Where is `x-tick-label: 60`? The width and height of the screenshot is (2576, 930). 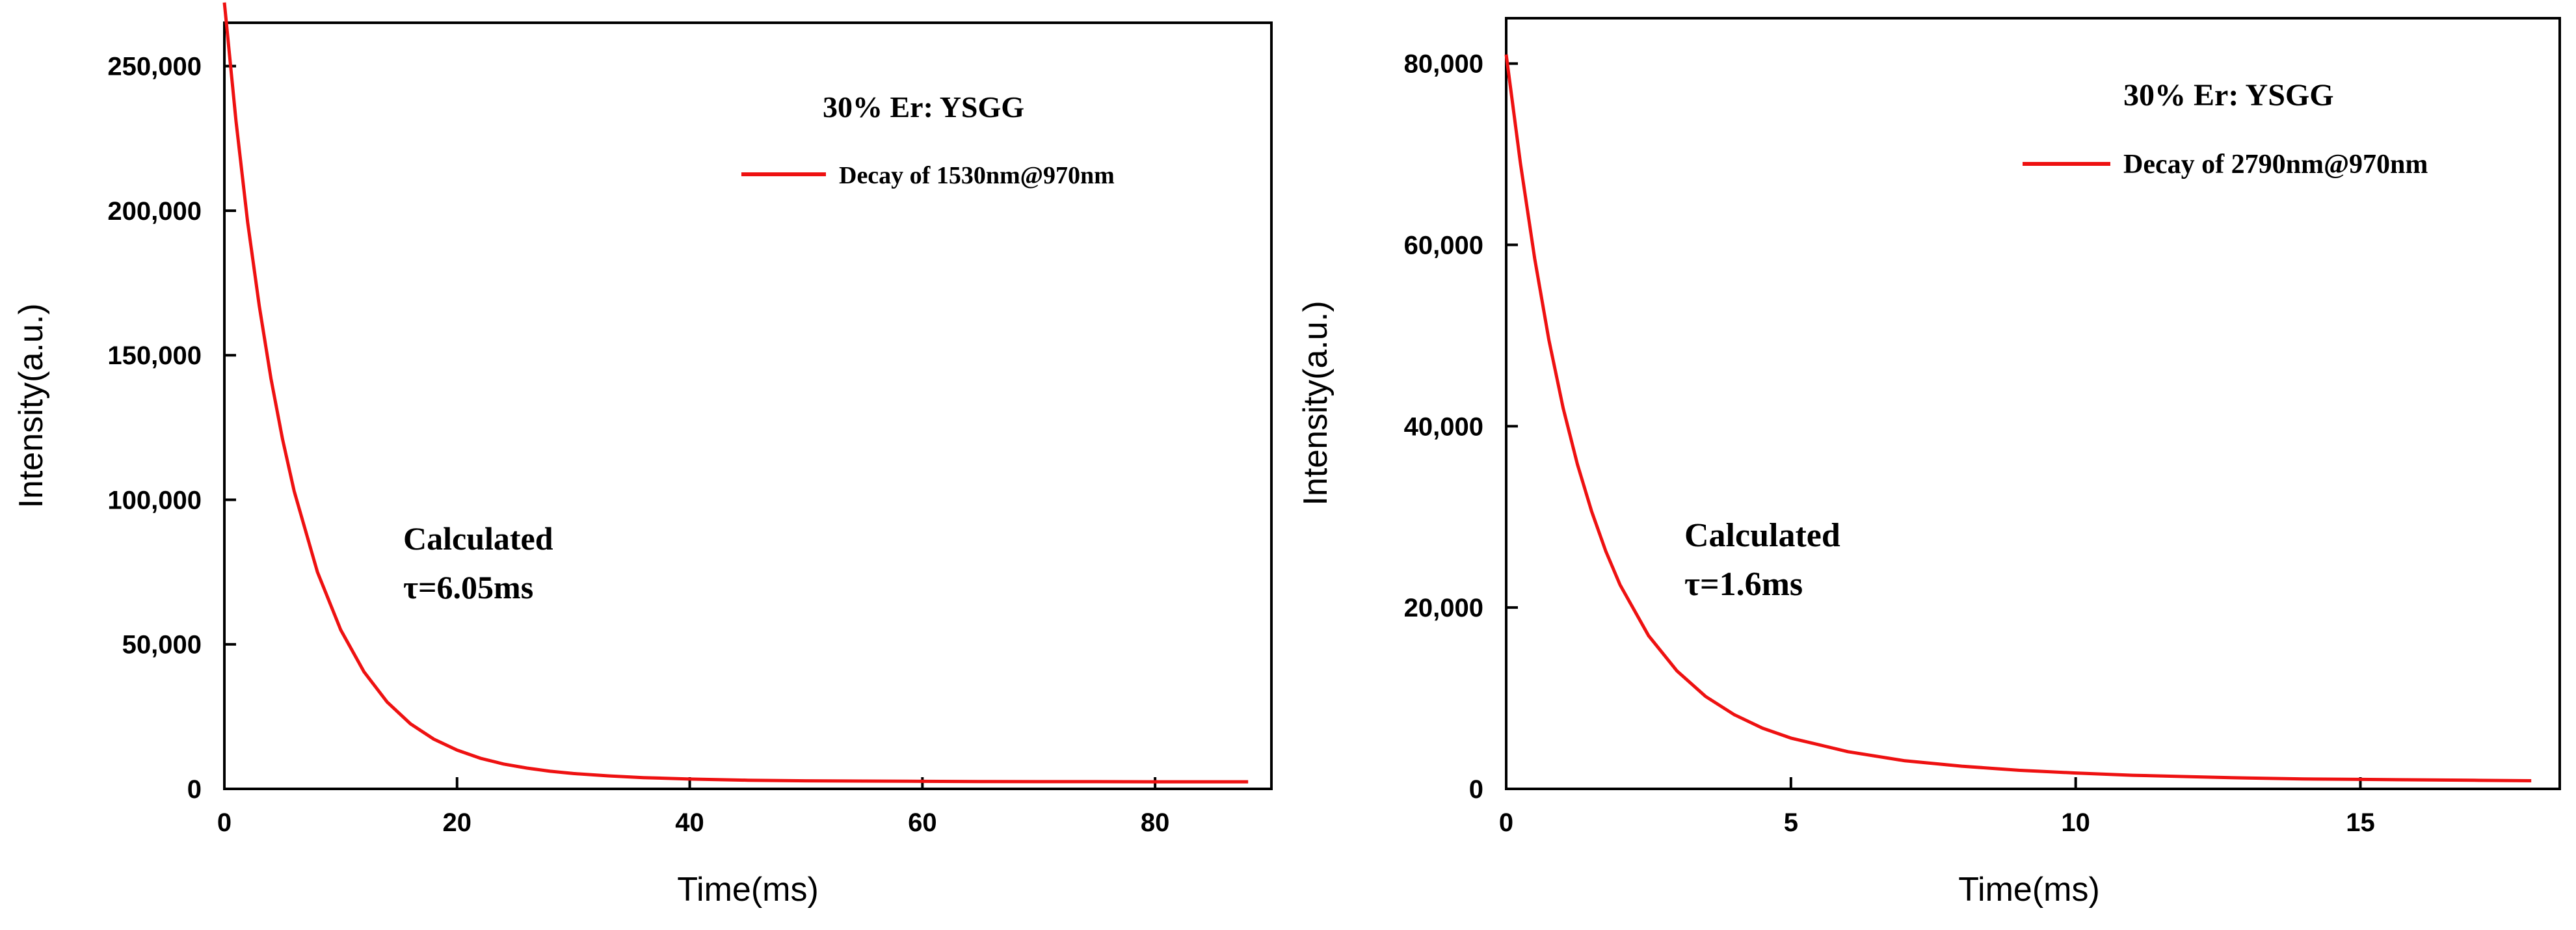 x-tick-label: 60 is located at coordinates (922, 822).